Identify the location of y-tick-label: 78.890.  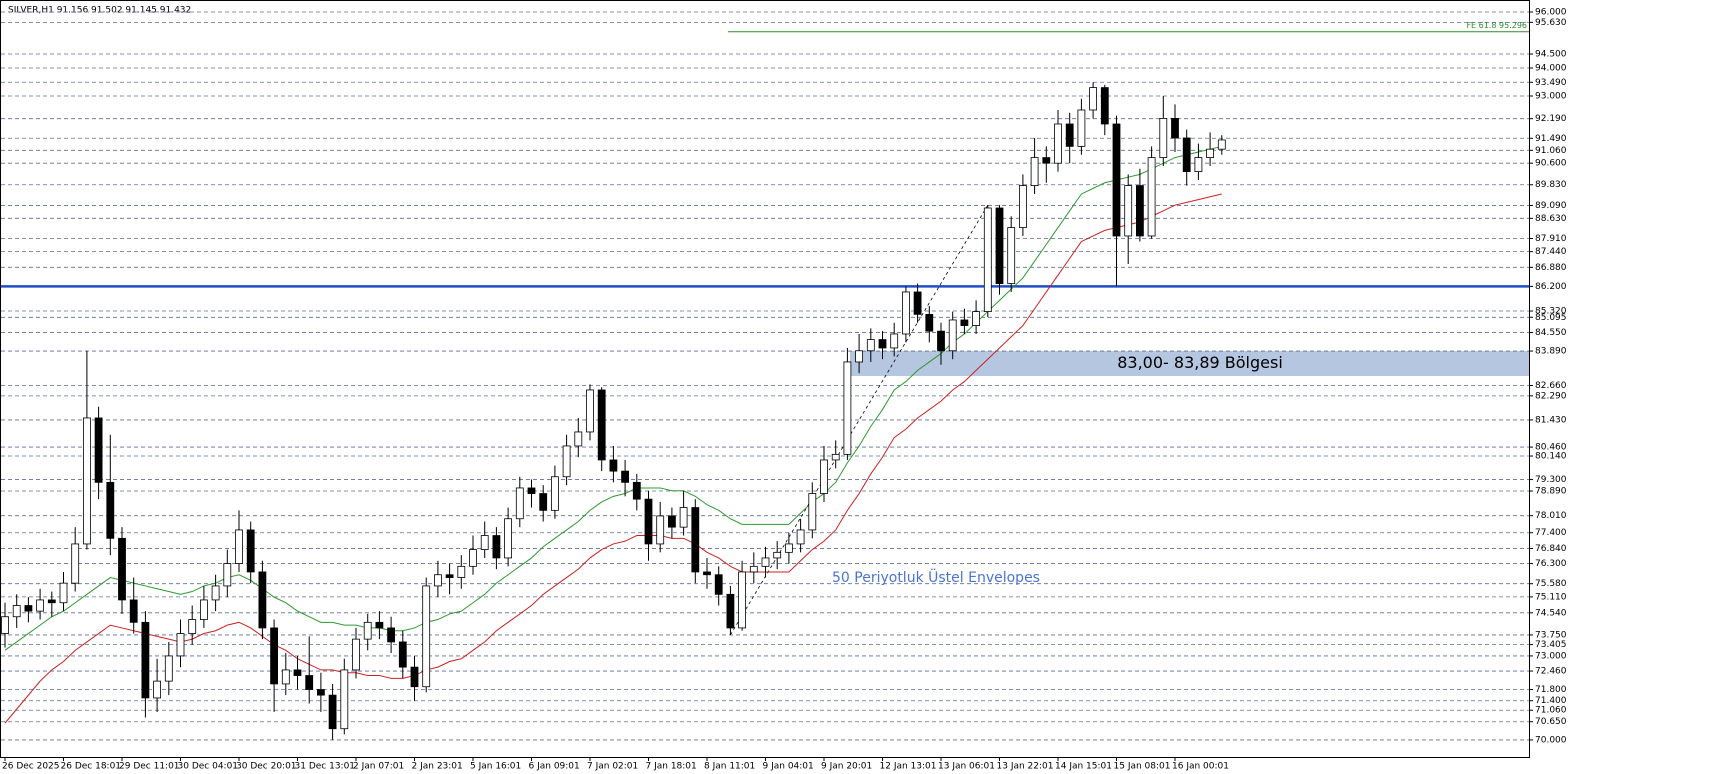
(1551, 492).